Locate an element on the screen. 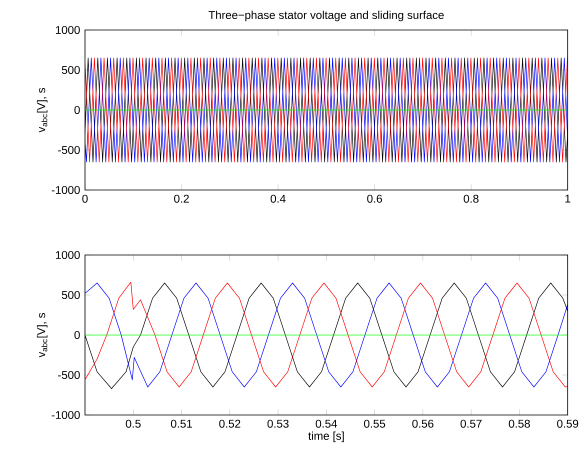  x-tick-label: 0 is located at coordinates (85, 198).